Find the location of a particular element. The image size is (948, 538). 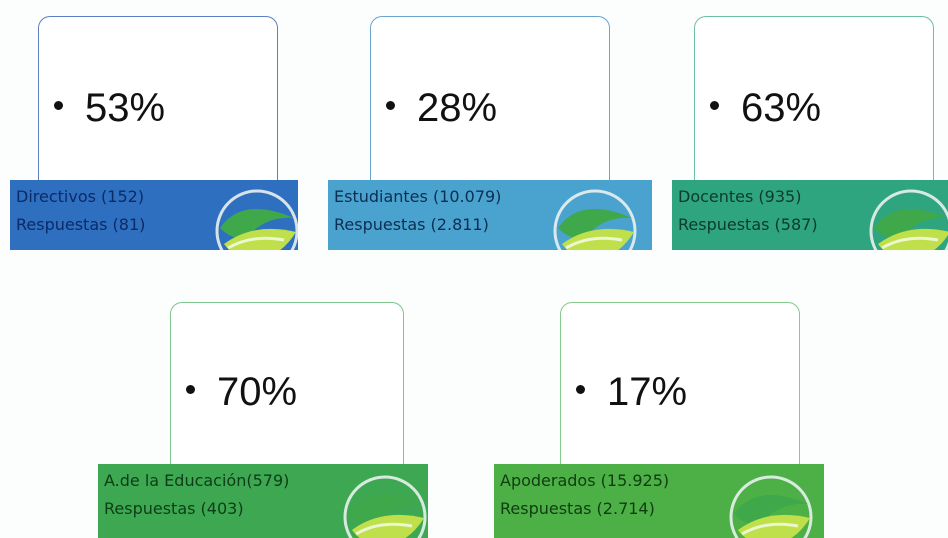

band-directivos: Directivos (152) Respuestas (81) is located at coordinates (154, 215).